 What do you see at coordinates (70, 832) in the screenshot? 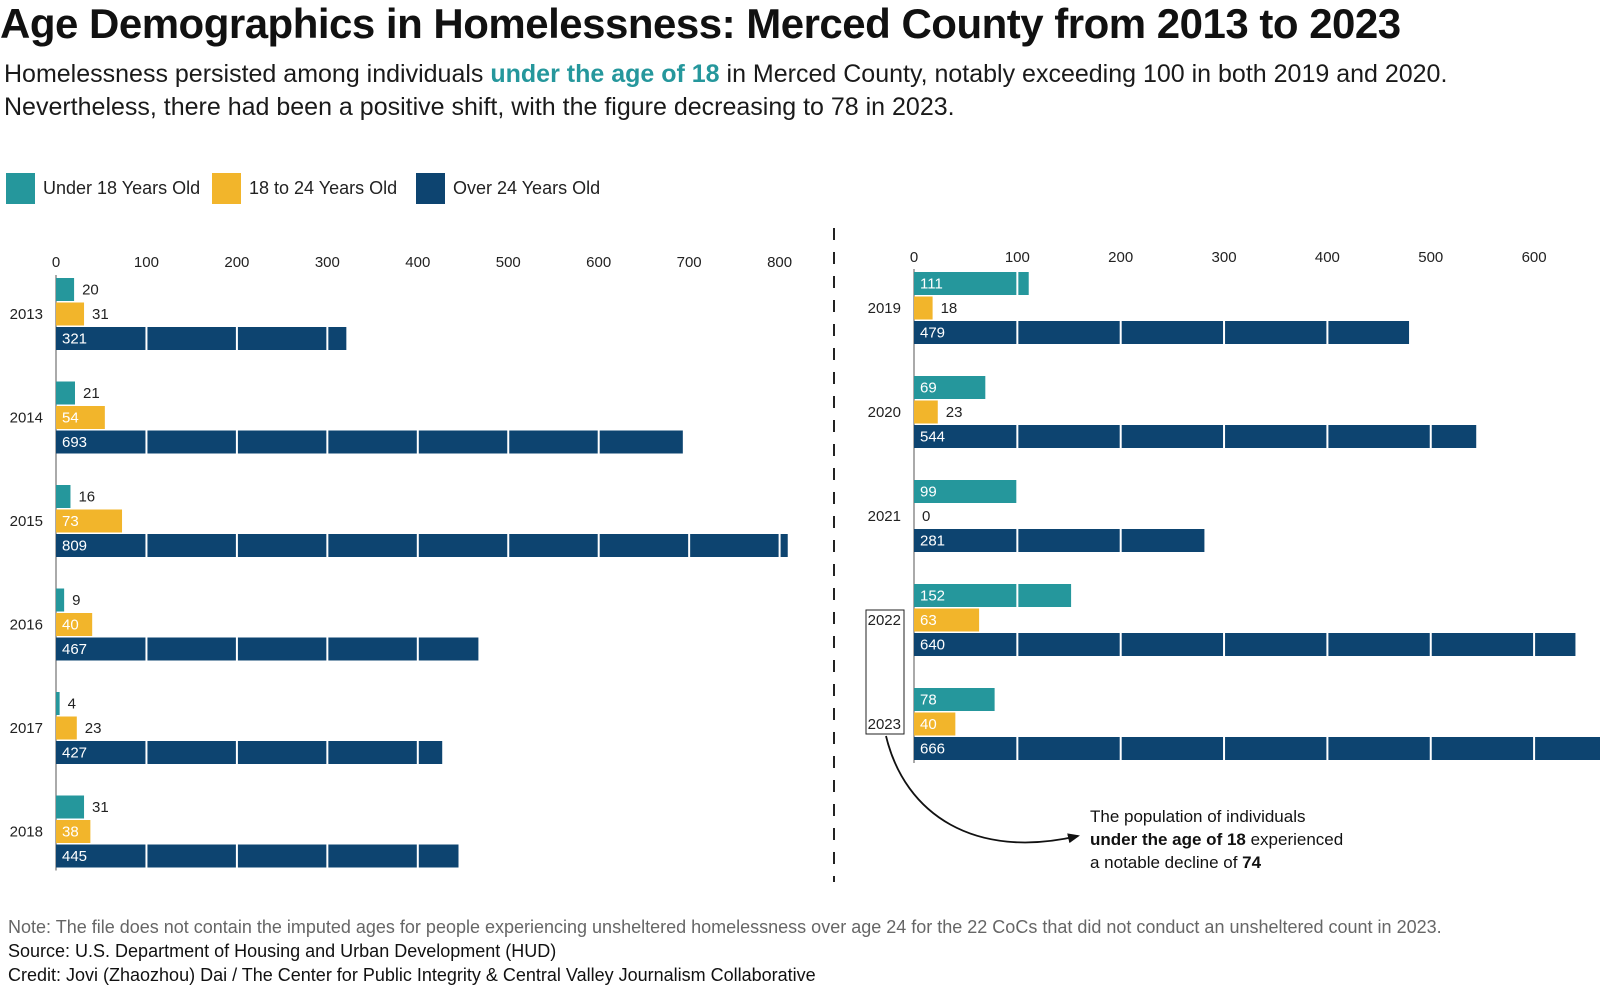
I see `value-label-18-to-24-2018: 38` at bounding box center [70, 832].